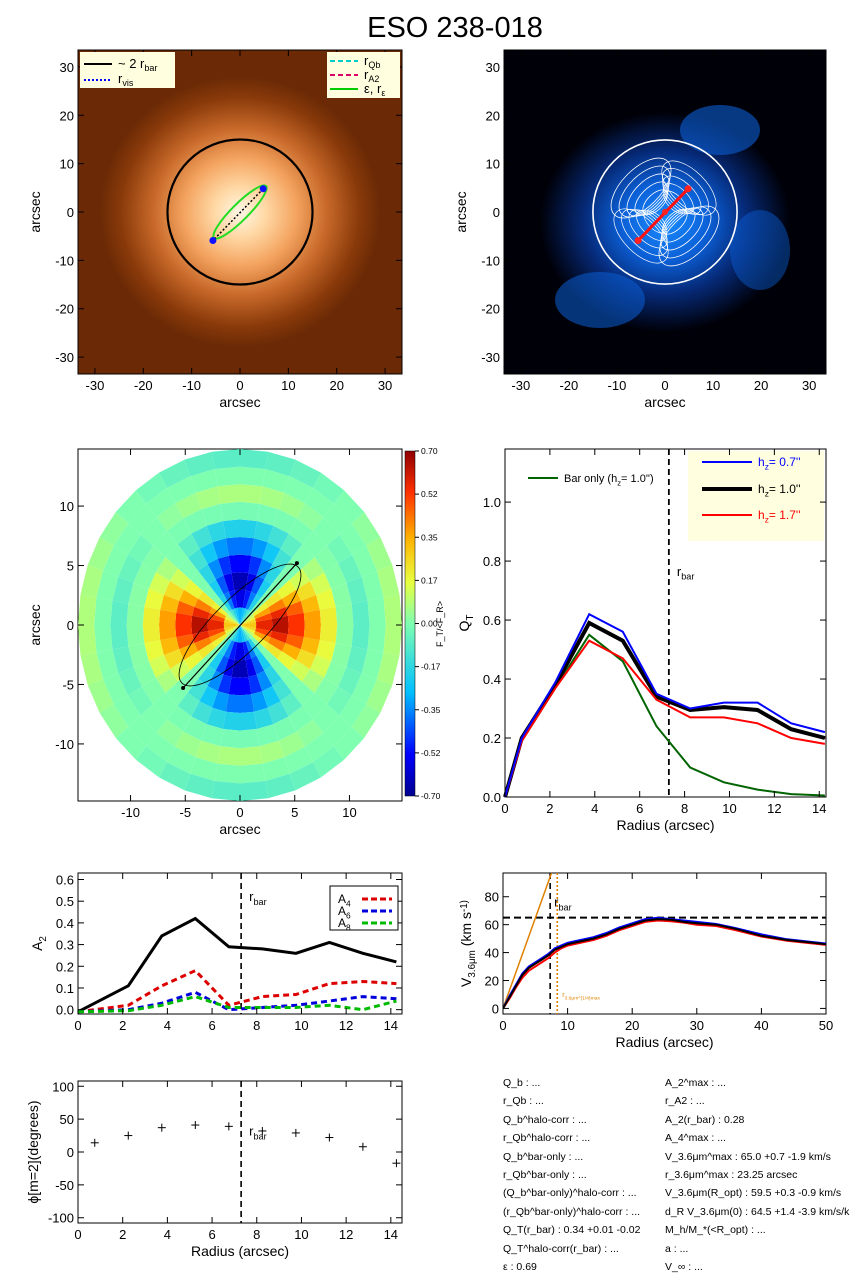 The width and height of the screenshot is (850, 1275). What do you see at coordinates (294, 812) in the screenshot?
I see `x-tick-label: 5` at bounding box center [294, 812].